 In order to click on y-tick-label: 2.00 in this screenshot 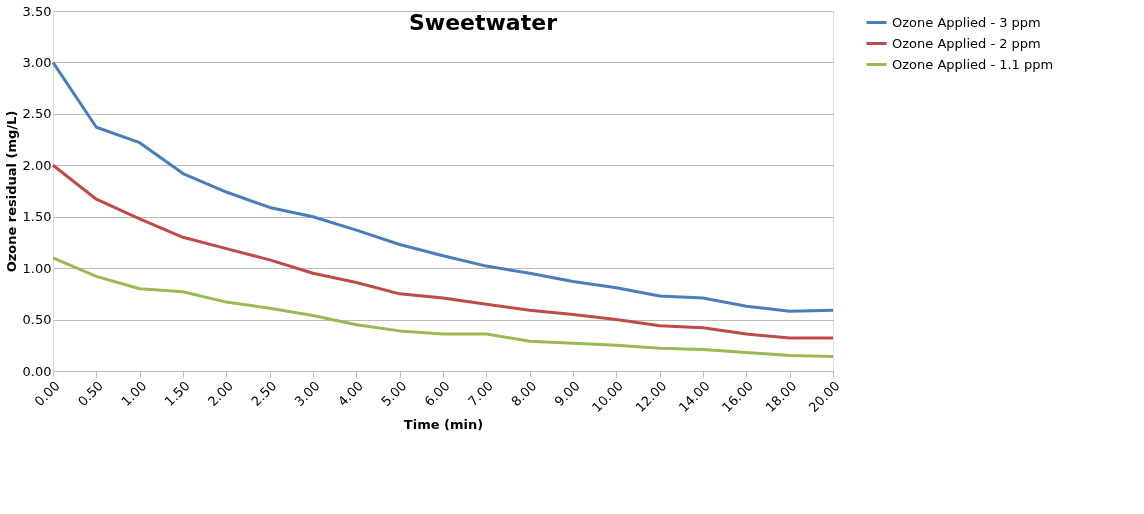, I will do `click(37, 165)`.